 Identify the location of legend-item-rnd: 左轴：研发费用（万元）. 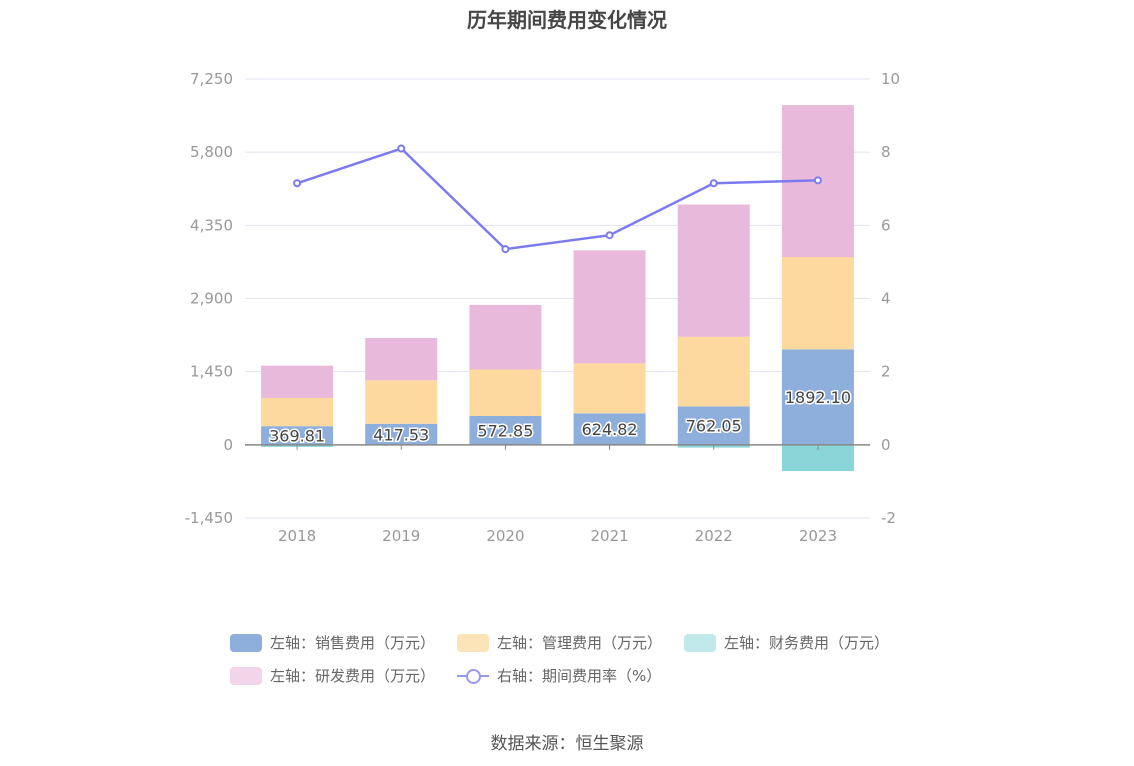
(332, 675).